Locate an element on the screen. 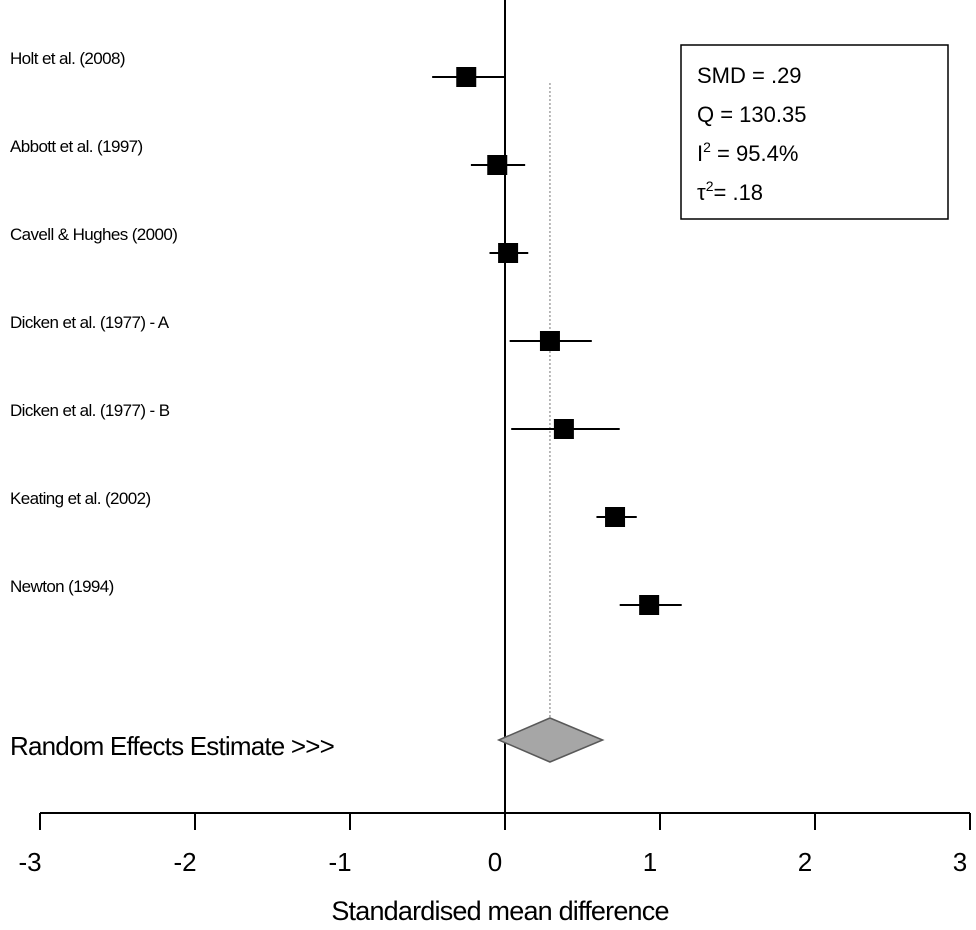  stats-box-frame is located at coordinates (814, 132).